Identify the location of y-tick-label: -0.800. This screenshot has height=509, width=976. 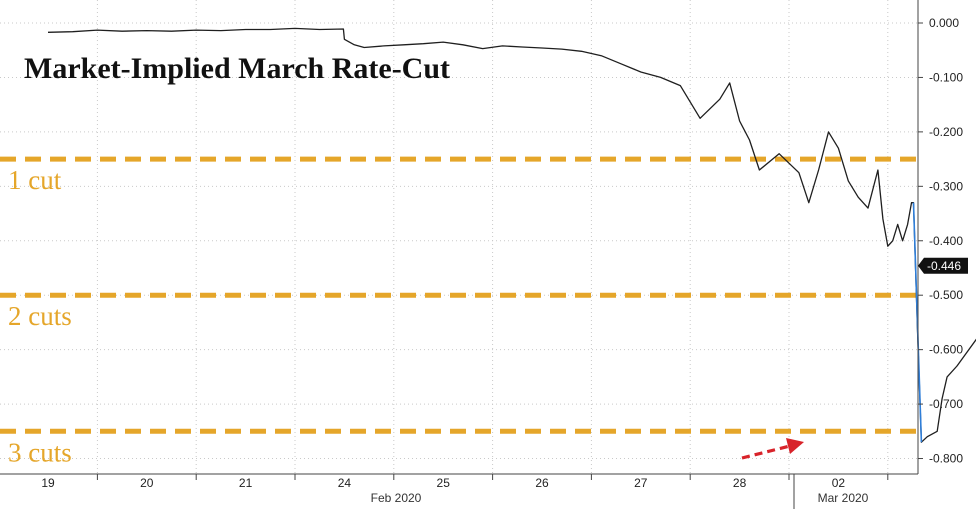
(946, 459).